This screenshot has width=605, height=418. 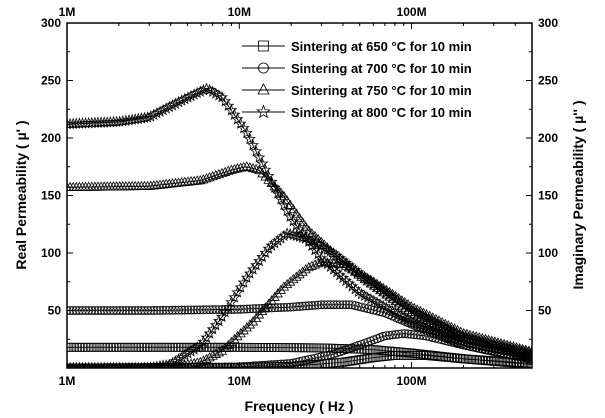 I want to click on legend-item-2: Sintering at 700 °C for 10 min, so click(x=357, y=68).